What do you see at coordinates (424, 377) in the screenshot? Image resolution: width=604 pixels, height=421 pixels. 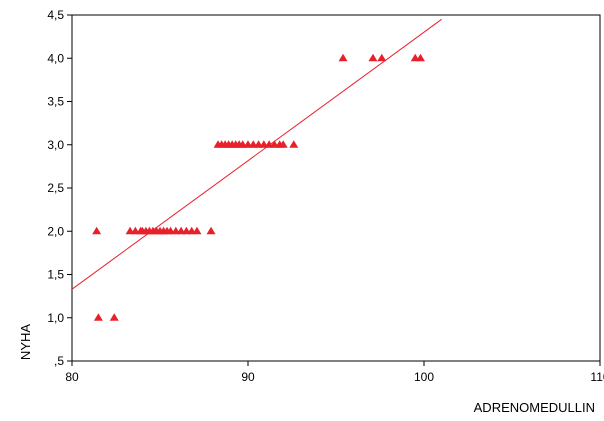 I see `x-tick-label: 100` at bounding box center [424, 377].